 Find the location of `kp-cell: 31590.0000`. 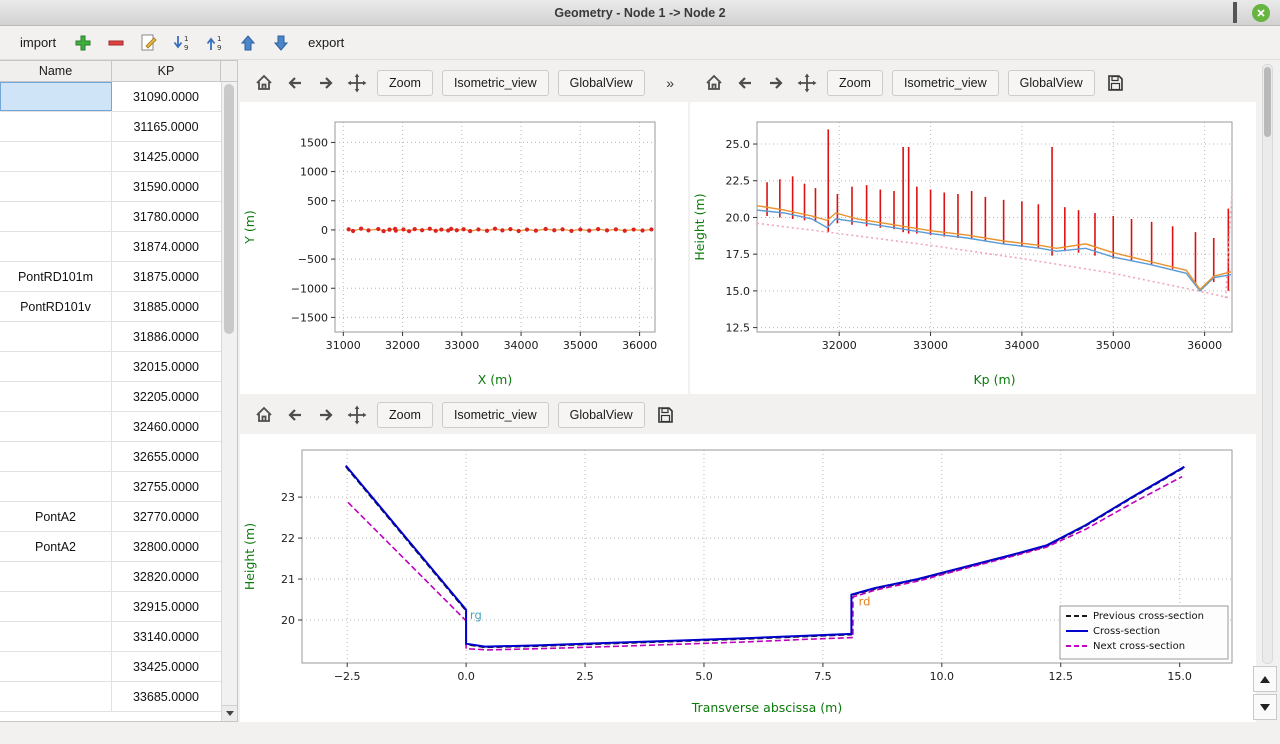

kp-cell: 31590.0000 is located at coordinates (166, 186).